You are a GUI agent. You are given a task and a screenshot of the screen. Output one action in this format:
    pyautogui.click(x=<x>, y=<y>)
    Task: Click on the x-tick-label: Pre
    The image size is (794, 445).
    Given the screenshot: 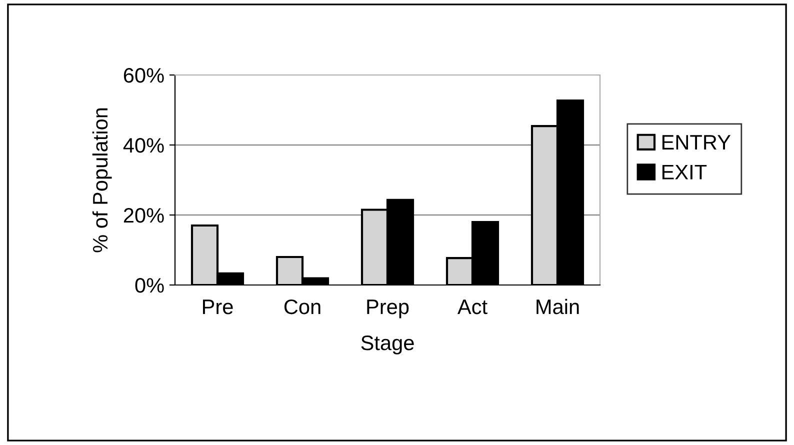 What is the action you would take?
    pyautogui.click(x=218, y=307)
    